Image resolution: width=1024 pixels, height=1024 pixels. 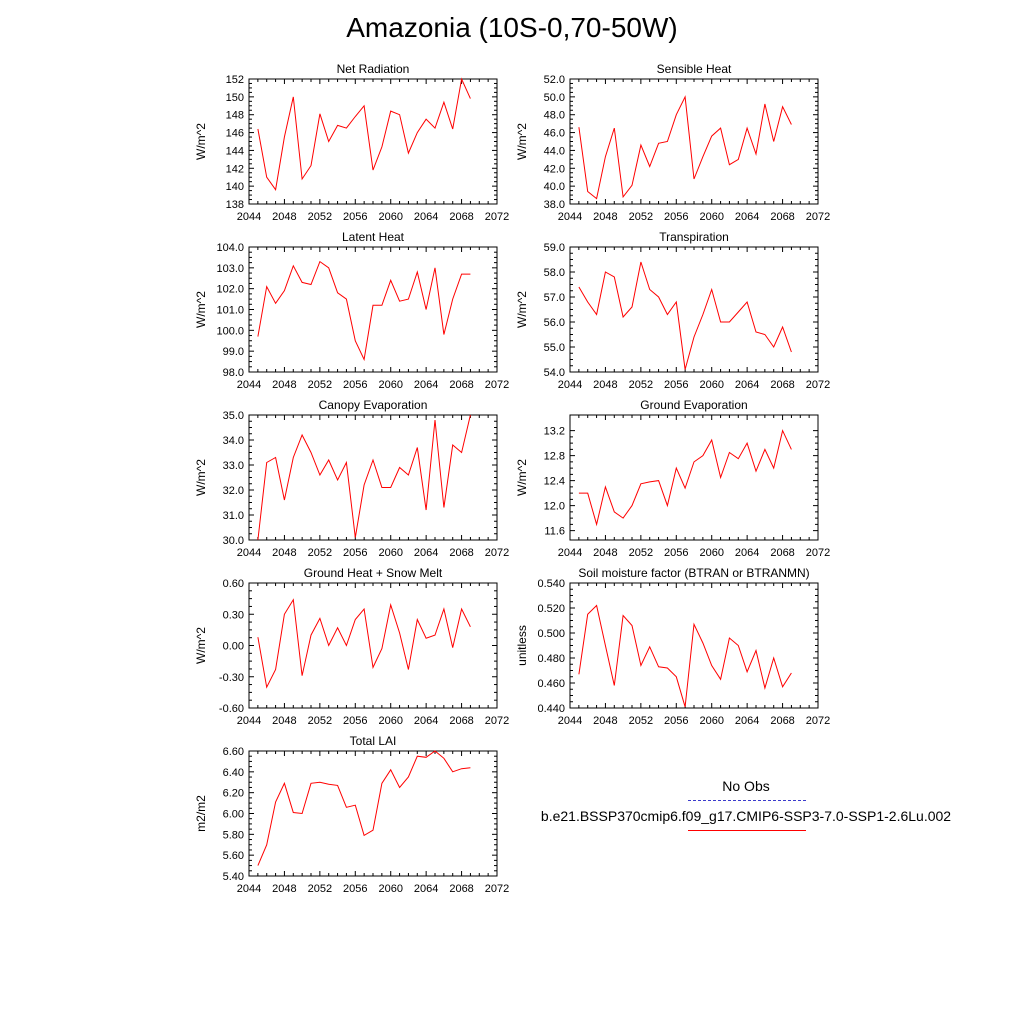 I want to click on y-tick-label: 40.0, so click(x=554, y=187).